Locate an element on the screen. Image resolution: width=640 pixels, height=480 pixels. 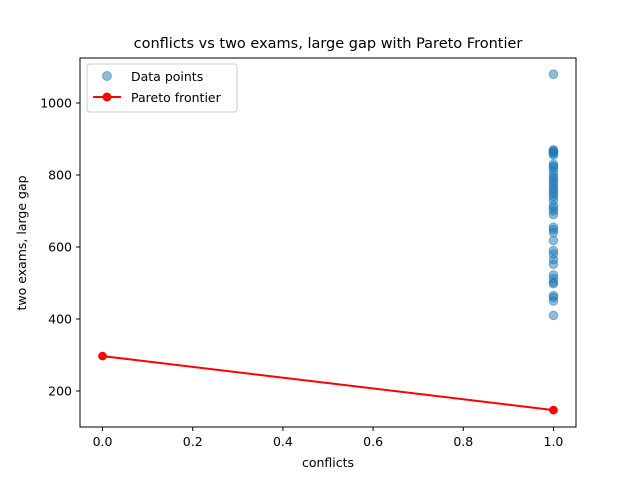
y-axis-title: two exams, large gap is located at coordinates (21, 242).